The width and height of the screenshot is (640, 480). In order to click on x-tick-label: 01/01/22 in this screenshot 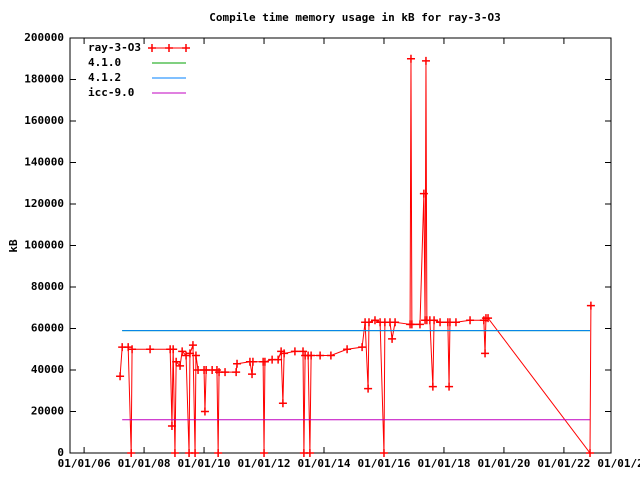, I will do `click(563, 463)`.